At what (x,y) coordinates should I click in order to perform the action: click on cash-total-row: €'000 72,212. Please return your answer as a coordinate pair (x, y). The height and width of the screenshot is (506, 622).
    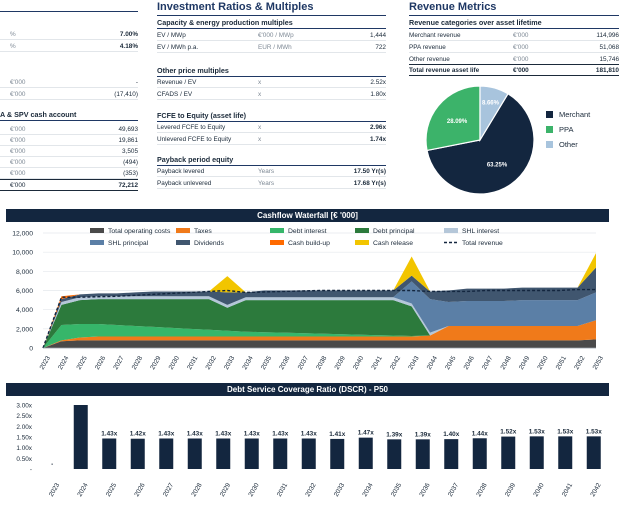
    Looking at the image, I should click on (69, 185).